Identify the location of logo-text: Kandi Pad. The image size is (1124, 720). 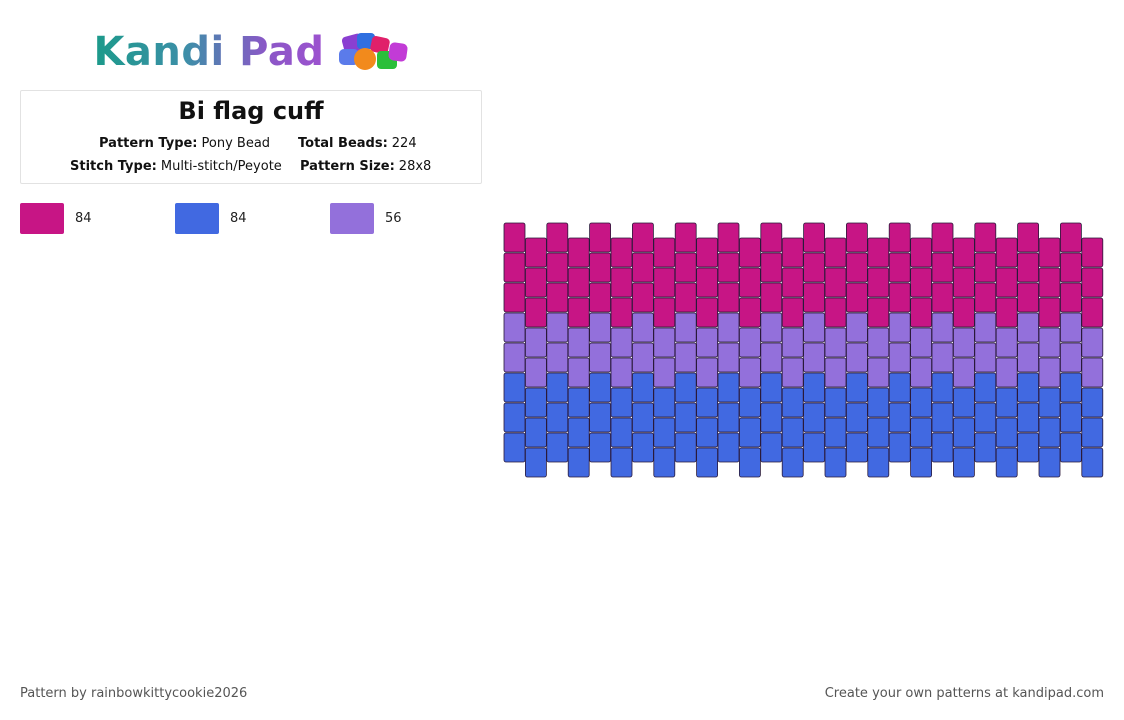
(209, 52).